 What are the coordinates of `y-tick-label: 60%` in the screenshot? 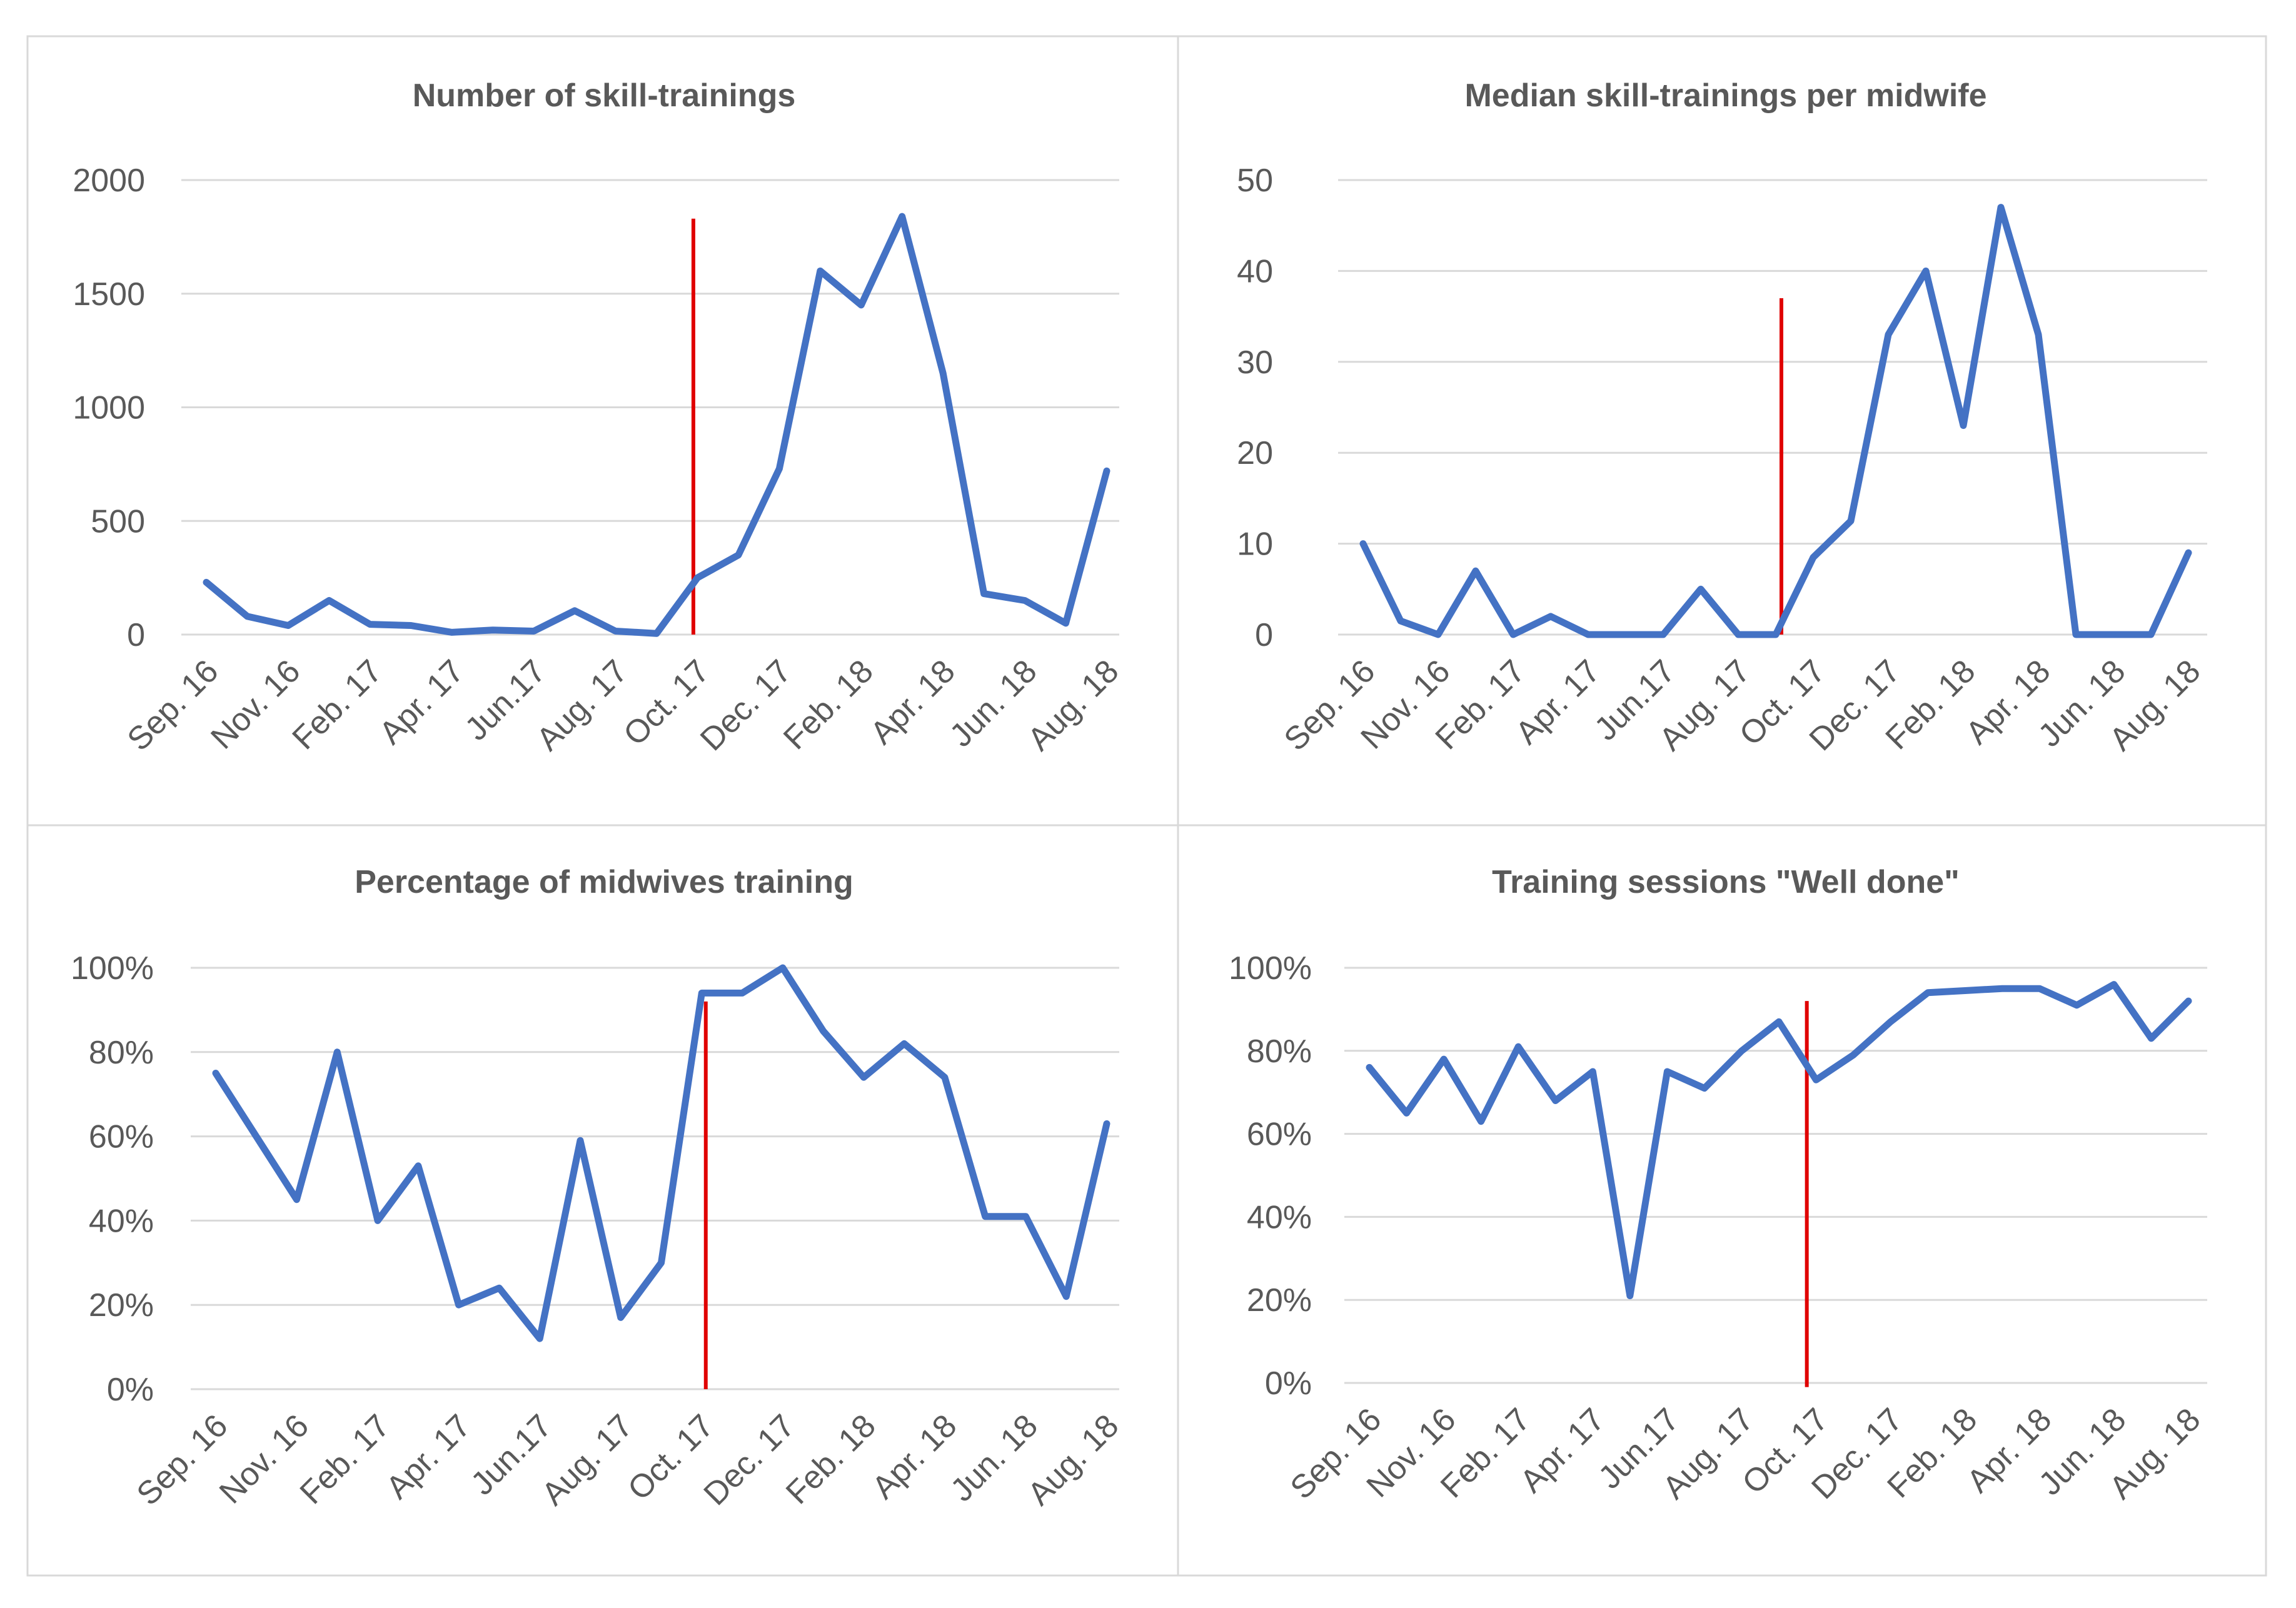 It's located at (1279, 1135).